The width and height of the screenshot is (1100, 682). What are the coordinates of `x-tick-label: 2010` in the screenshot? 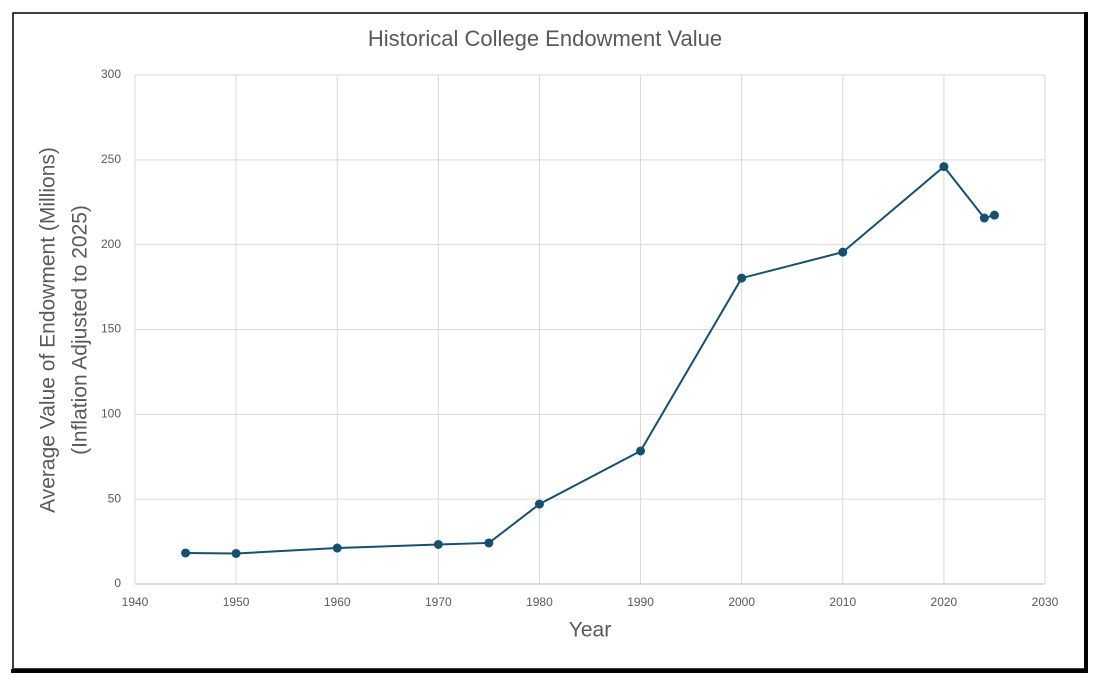 It's located at (842, 602).